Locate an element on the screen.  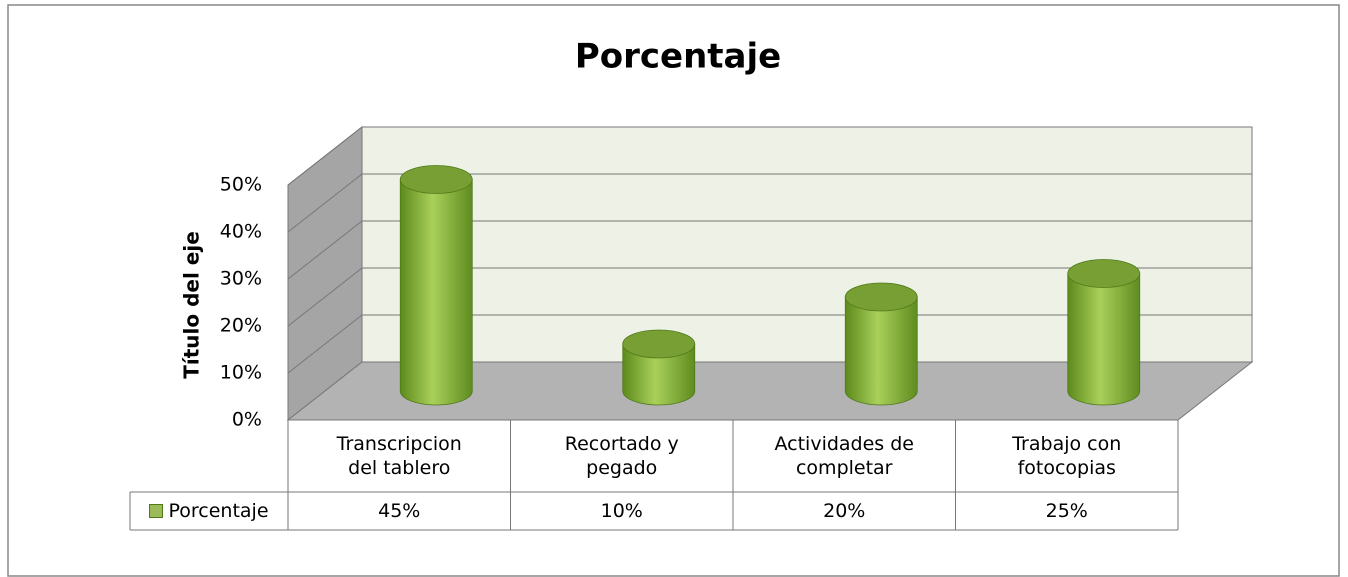
x-tick-label: Recortado y pegado is located at coordinates (622, 456).